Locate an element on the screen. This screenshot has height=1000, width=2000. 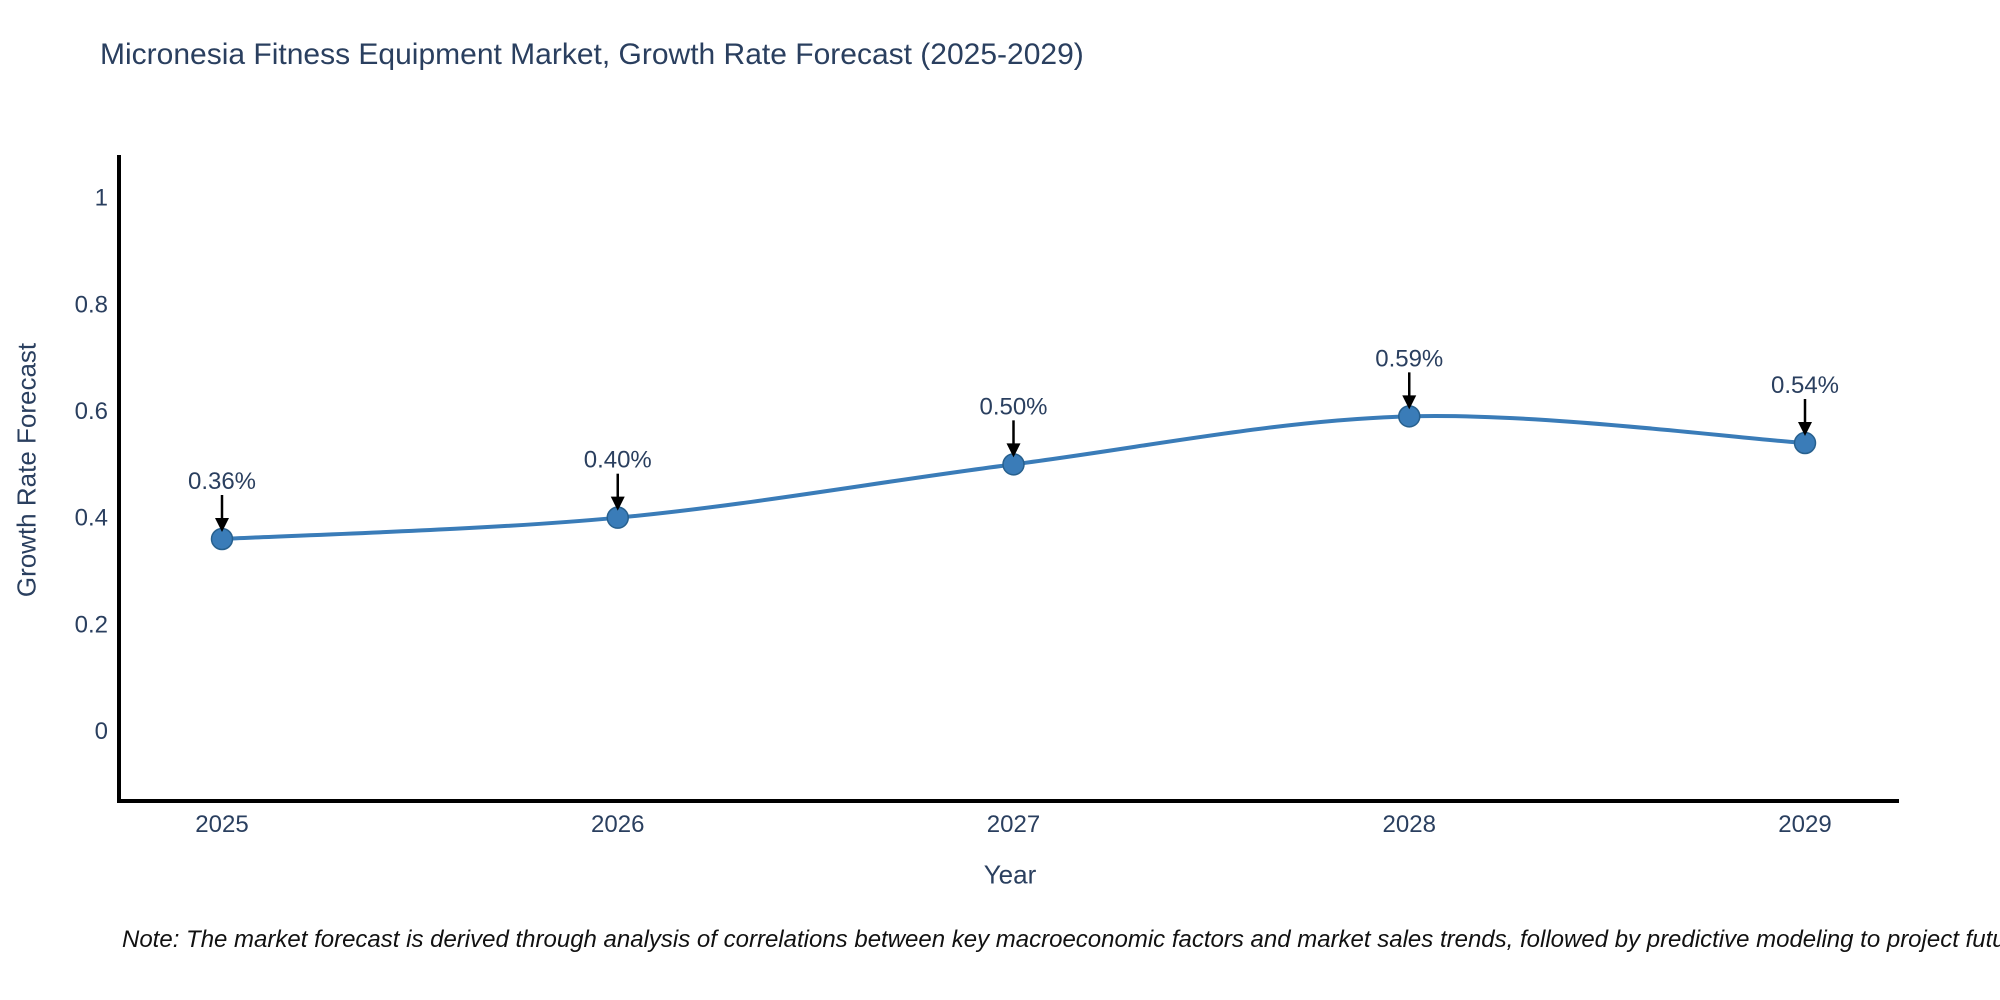
point-annotation-label: 0.36% is located at coordinates (222, 481).